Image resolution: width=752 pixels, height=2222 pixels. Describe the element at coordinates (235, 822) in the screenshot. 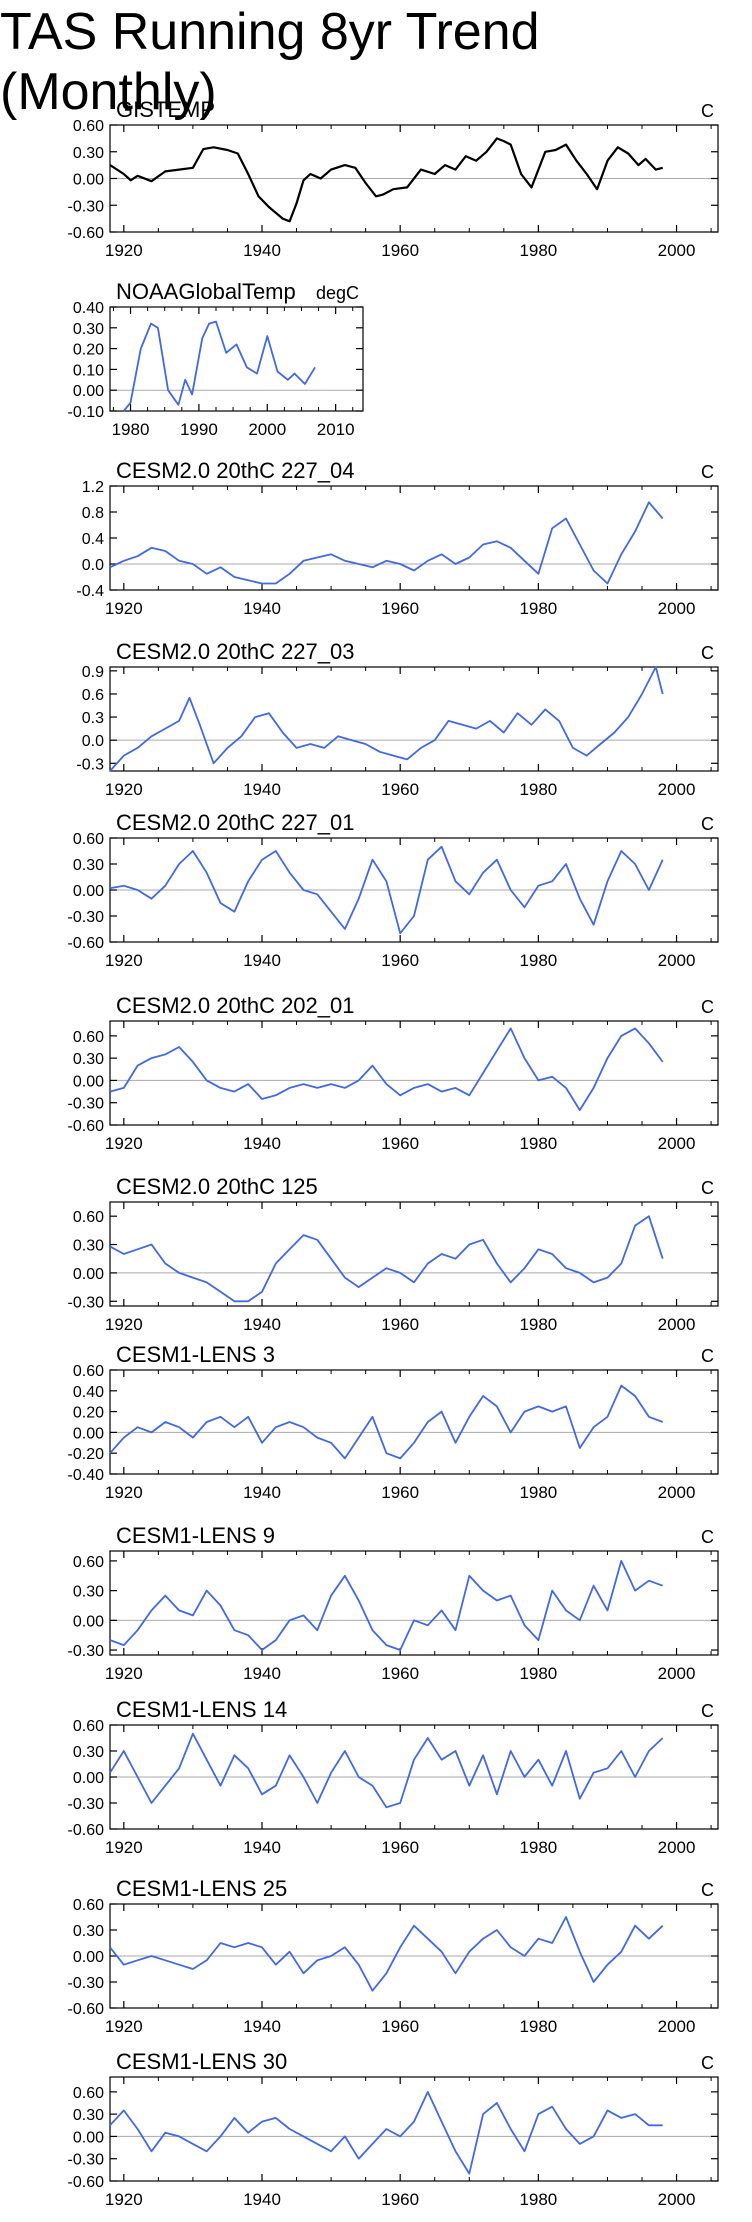

I see `panel-title: CESM2.0 20thC 227_01` at that location.